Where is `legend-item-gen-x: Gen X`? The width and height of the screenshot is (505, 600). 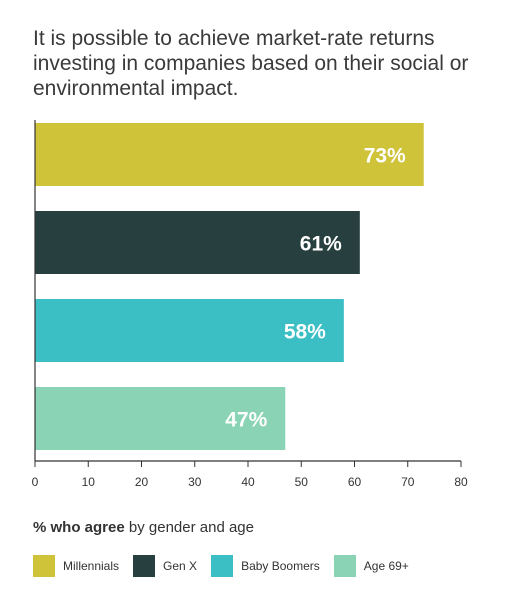
legend-item-gen-x: Gen X is located at coordinates (165, 566).